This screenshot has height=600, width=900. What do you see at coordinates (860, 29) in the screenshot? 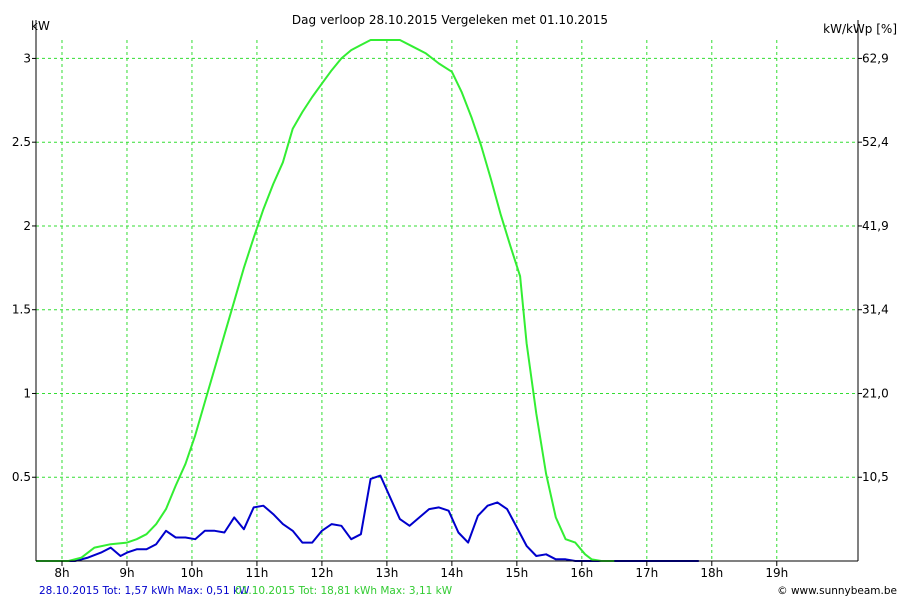
I see `y-axis-right-label: kW/kWp [%]` at bounding box center [860, 29].